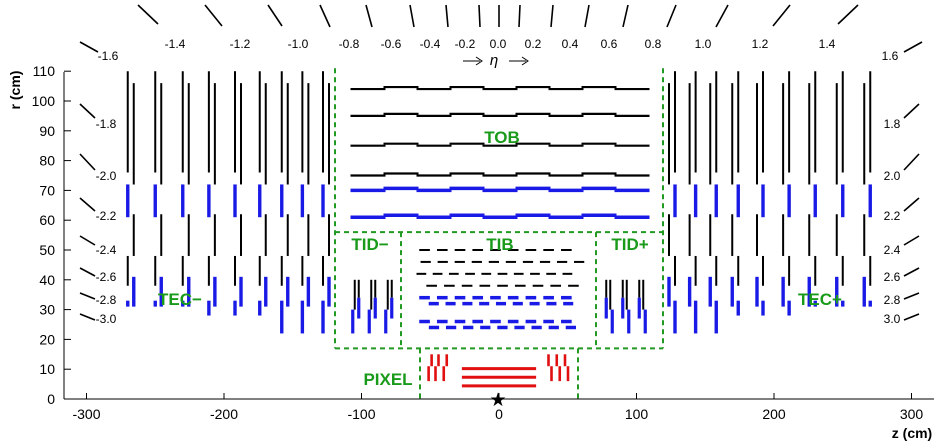 This screenshot has height=442, width=940. Describe the element at coordinates (892, 277) in the screenshot. I see `eta-label-right: 2.6` at that location.